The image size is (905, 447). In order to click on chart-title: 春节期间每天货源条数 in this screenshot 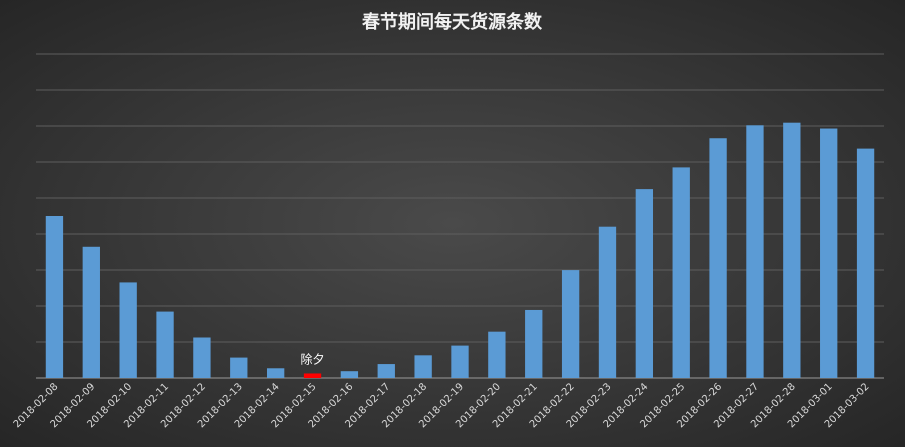, I will do `click(452, 22)`.